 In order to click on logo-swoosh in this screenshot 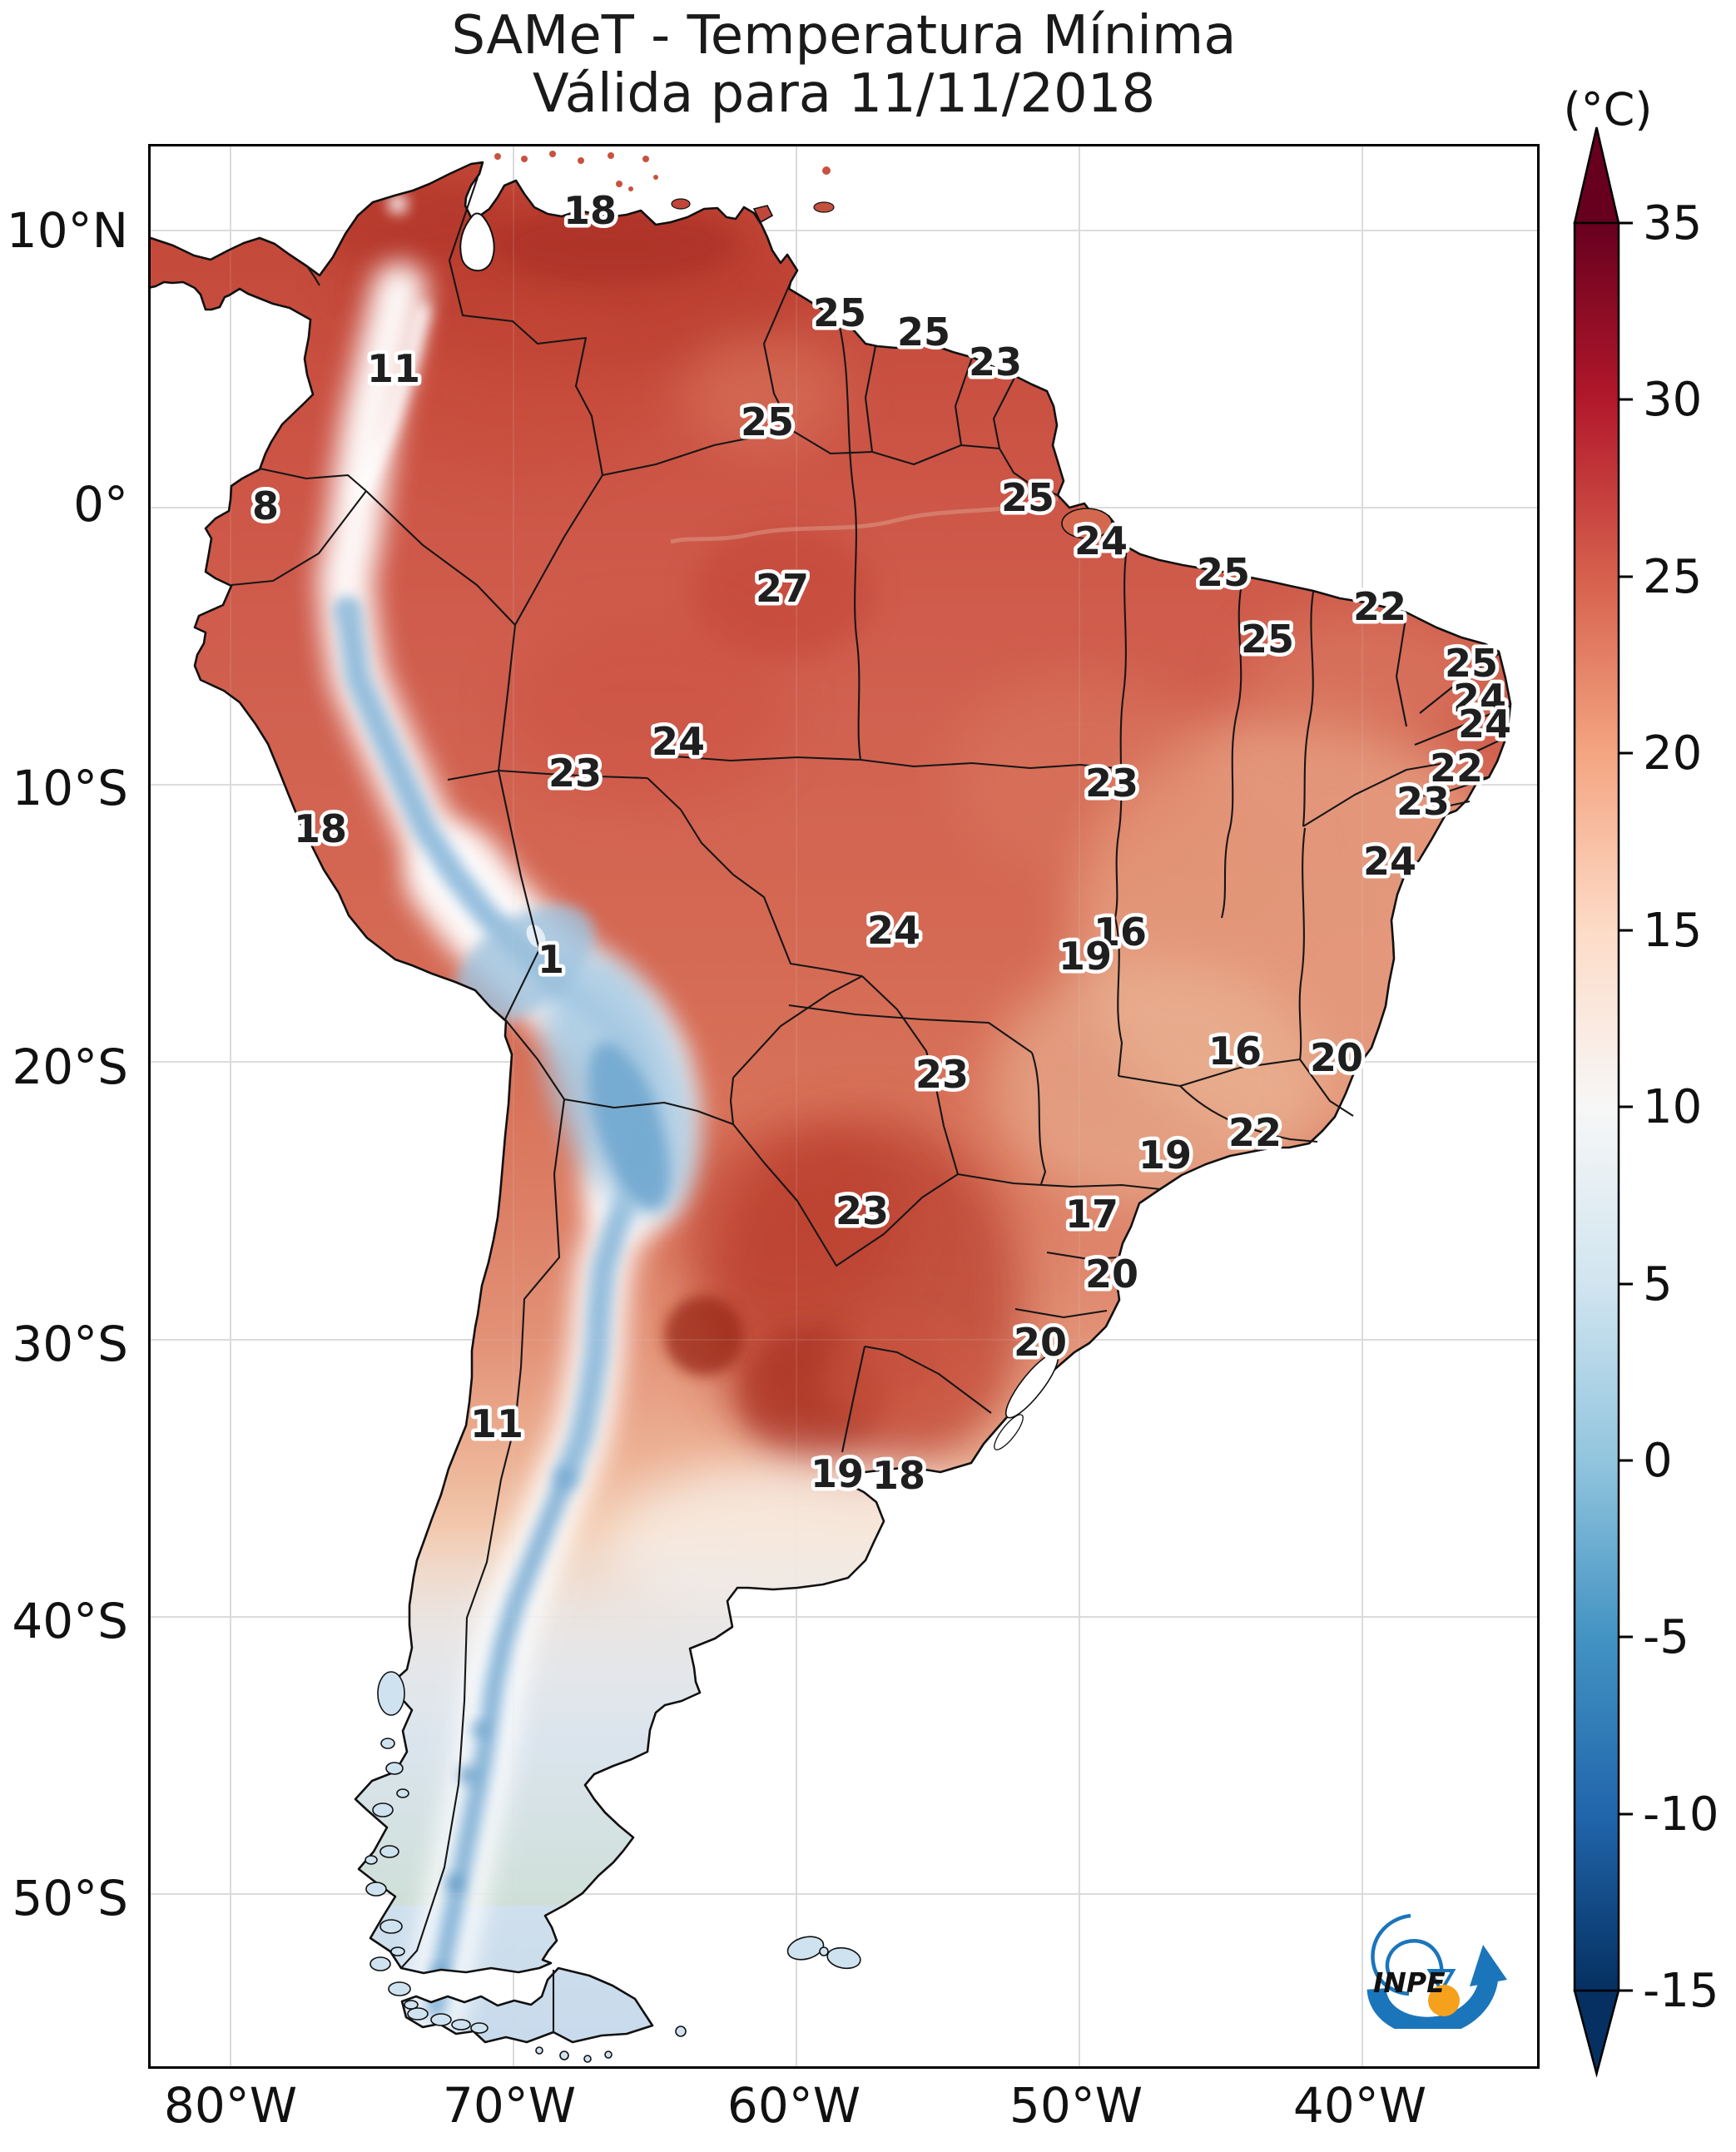, I will do `click(1432, 2002)`.